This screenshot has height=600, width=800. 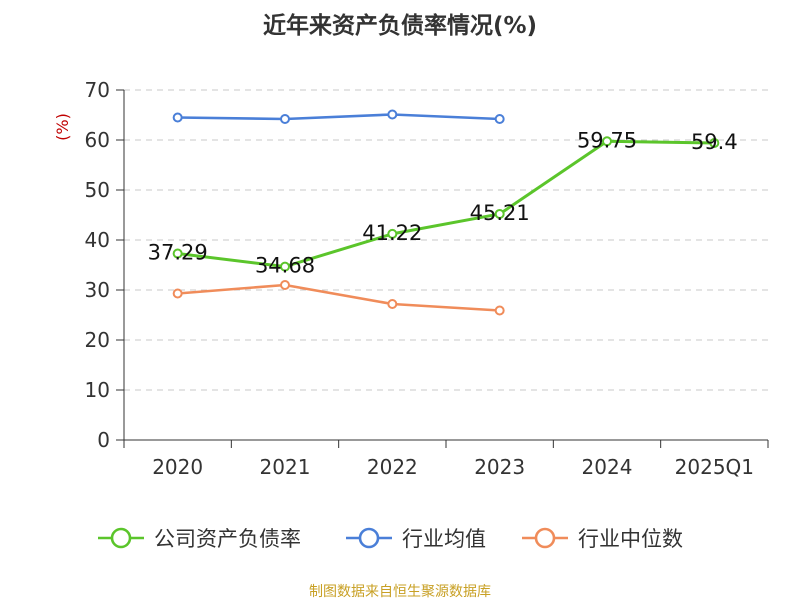 What do you see at coordinates (97, 340) in the screenshot?
I see `y-tick-label: 20` at bounding box center [97, 340].